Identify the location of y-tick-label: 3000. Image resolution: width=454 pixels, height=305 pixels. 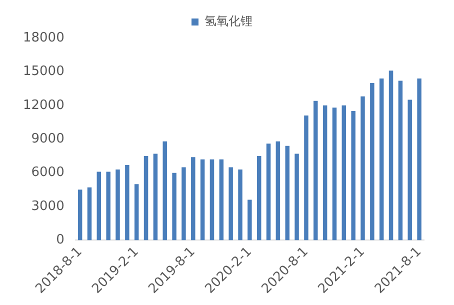
(47, 206).